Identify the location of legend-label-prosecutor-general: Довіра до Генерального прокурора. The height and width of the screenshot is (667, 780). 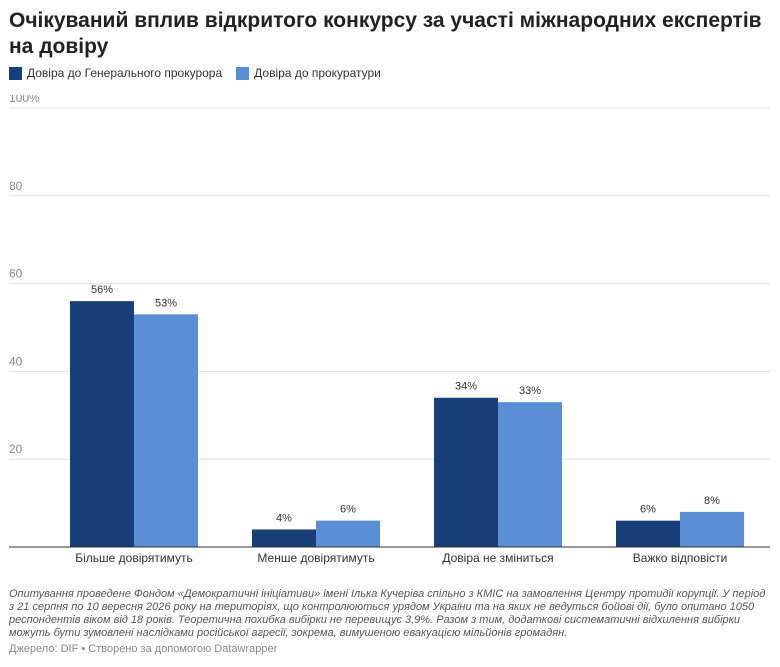
(125, 73).